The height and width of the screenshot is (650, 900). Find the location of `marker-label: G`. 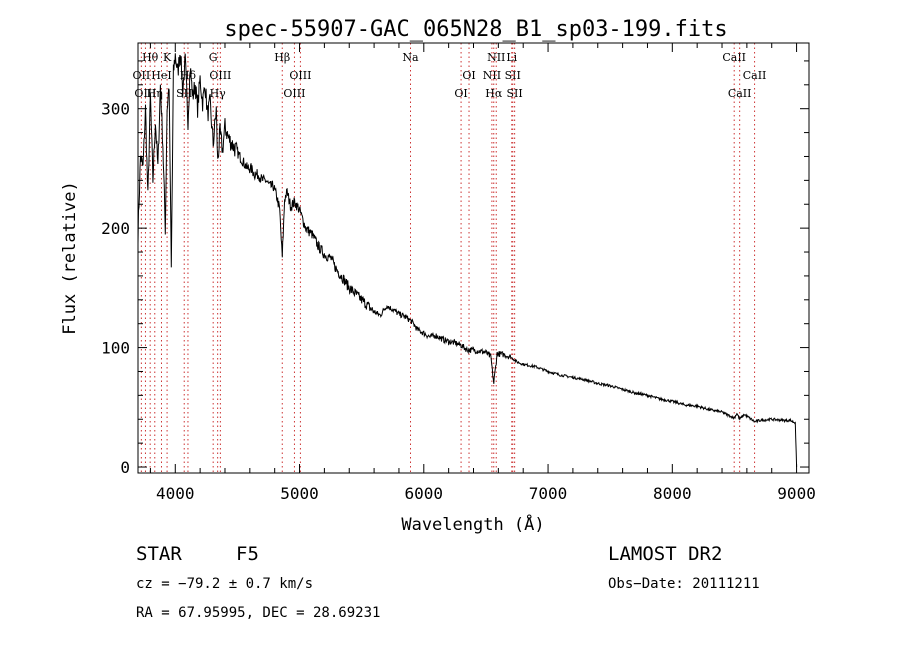

marker-label: G is located at coordinates (213, 57).